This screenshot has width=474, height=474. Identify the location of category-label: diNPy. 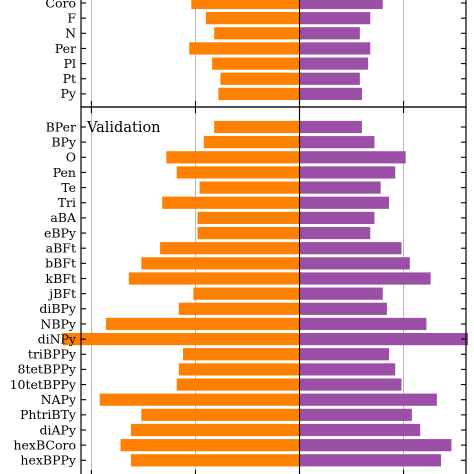
(57, 338).